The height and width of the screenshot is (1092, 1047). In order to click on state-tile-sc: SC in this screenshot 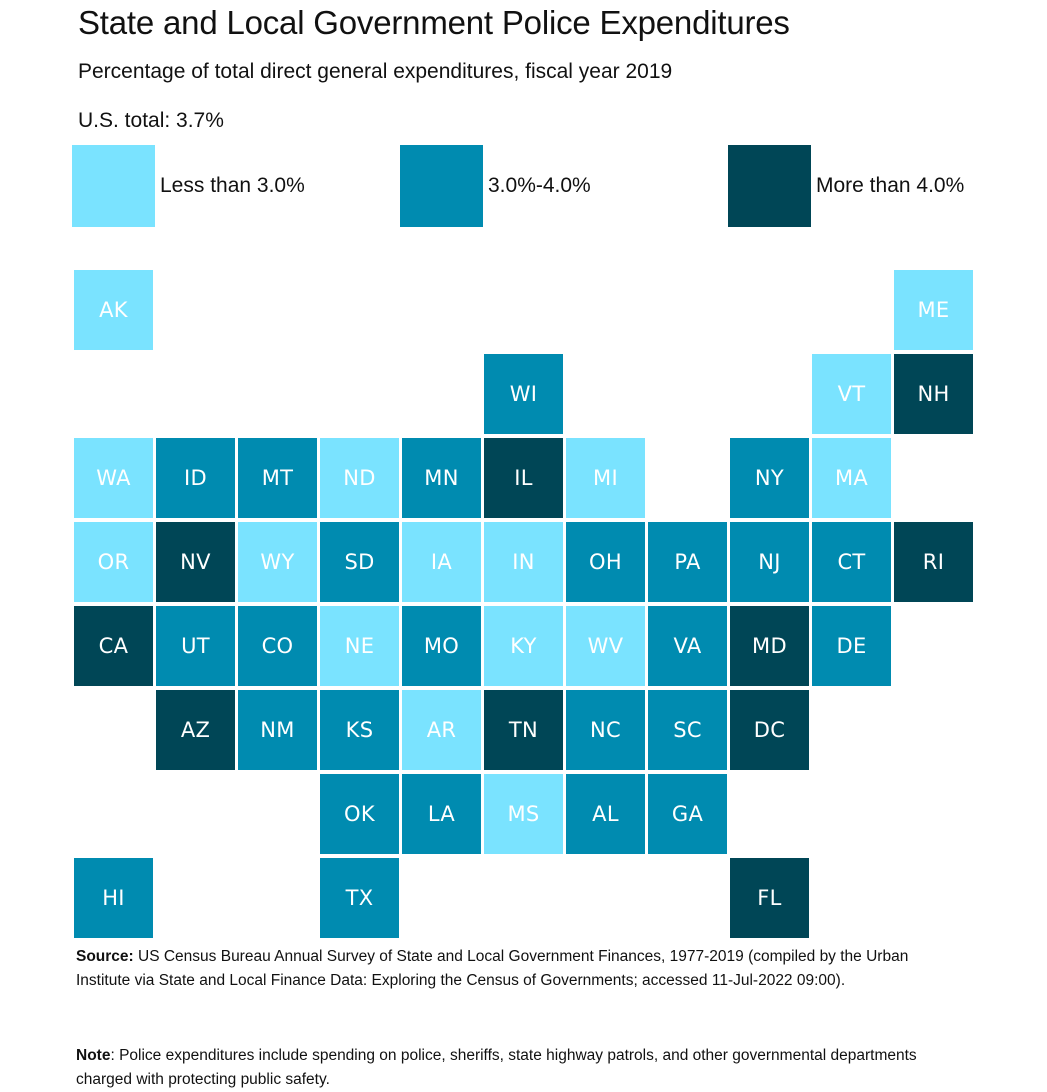, I will do `click(687, 730)`.